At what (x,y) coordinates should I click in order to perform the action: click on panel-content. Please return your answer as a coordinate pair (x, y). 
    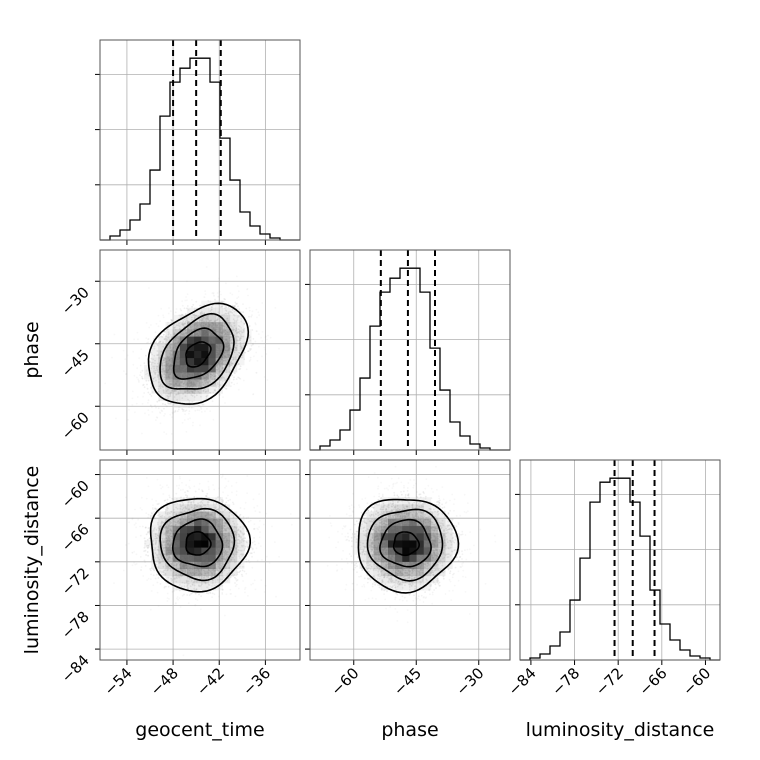
    Looking at the image, I should click on (192, 355).